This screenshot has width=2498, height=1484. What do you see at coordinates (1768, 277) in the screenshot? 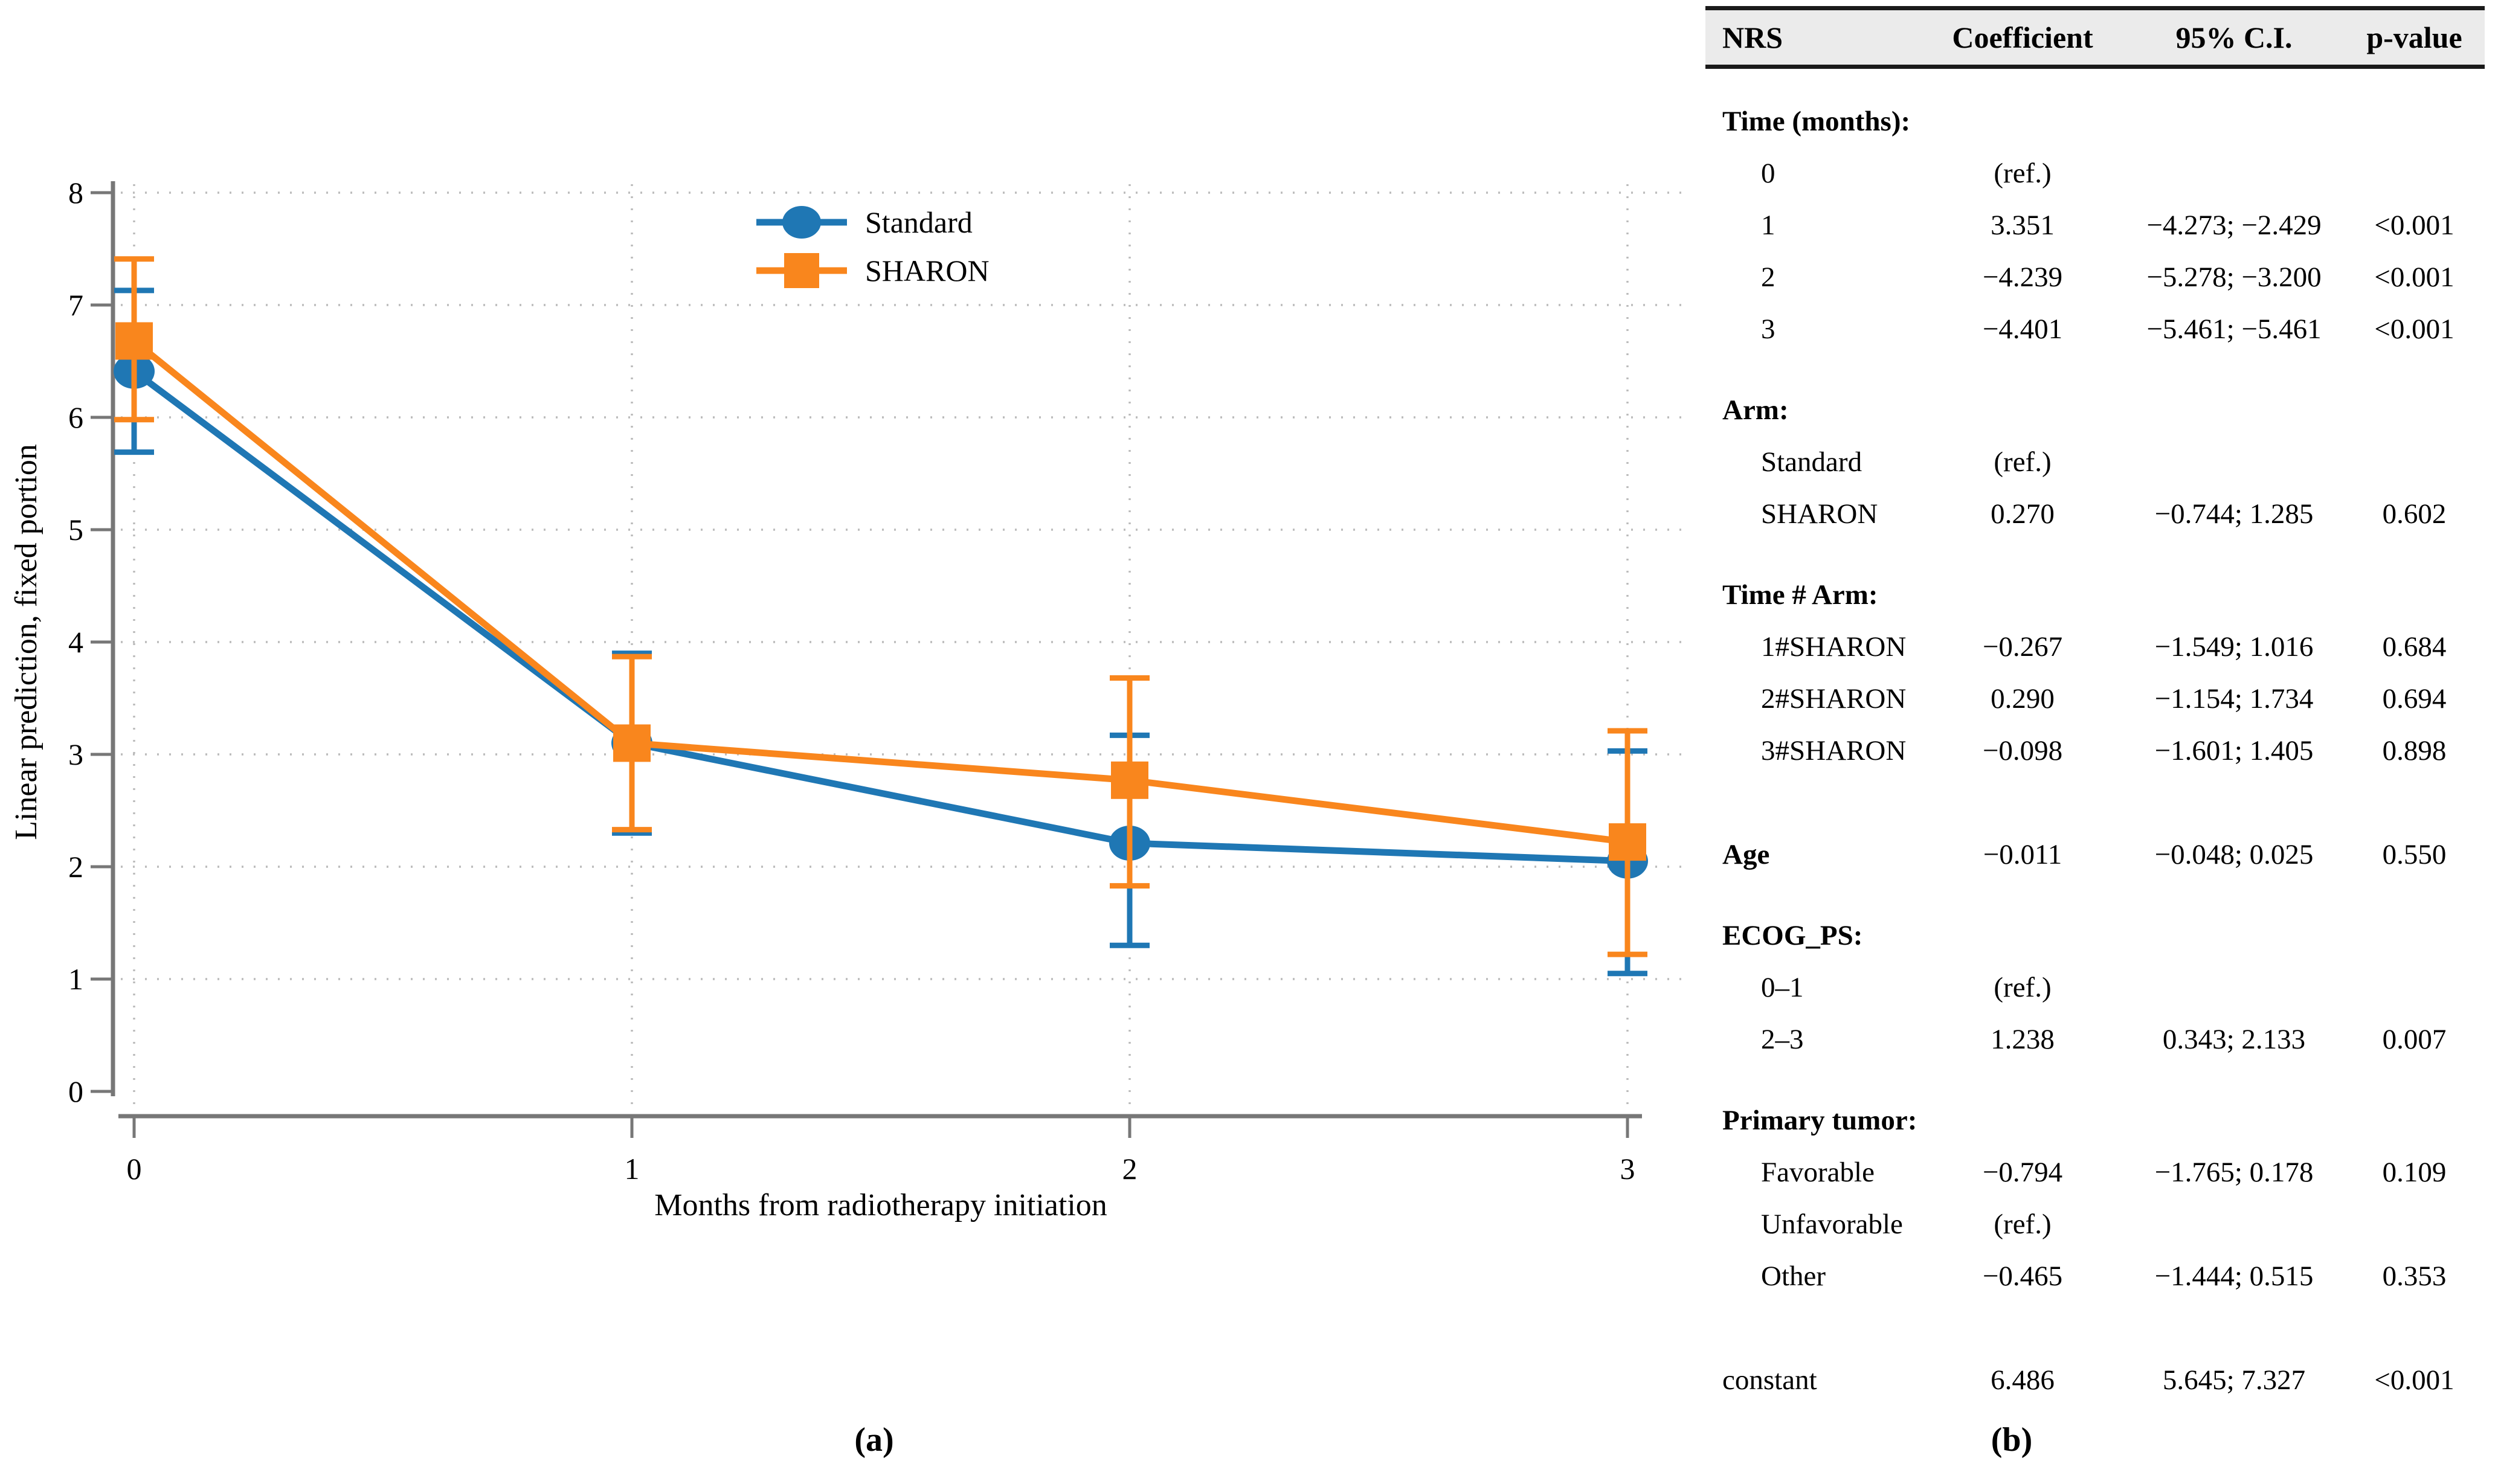
I see `row-label: 2` at bounding box center [1768, 277].